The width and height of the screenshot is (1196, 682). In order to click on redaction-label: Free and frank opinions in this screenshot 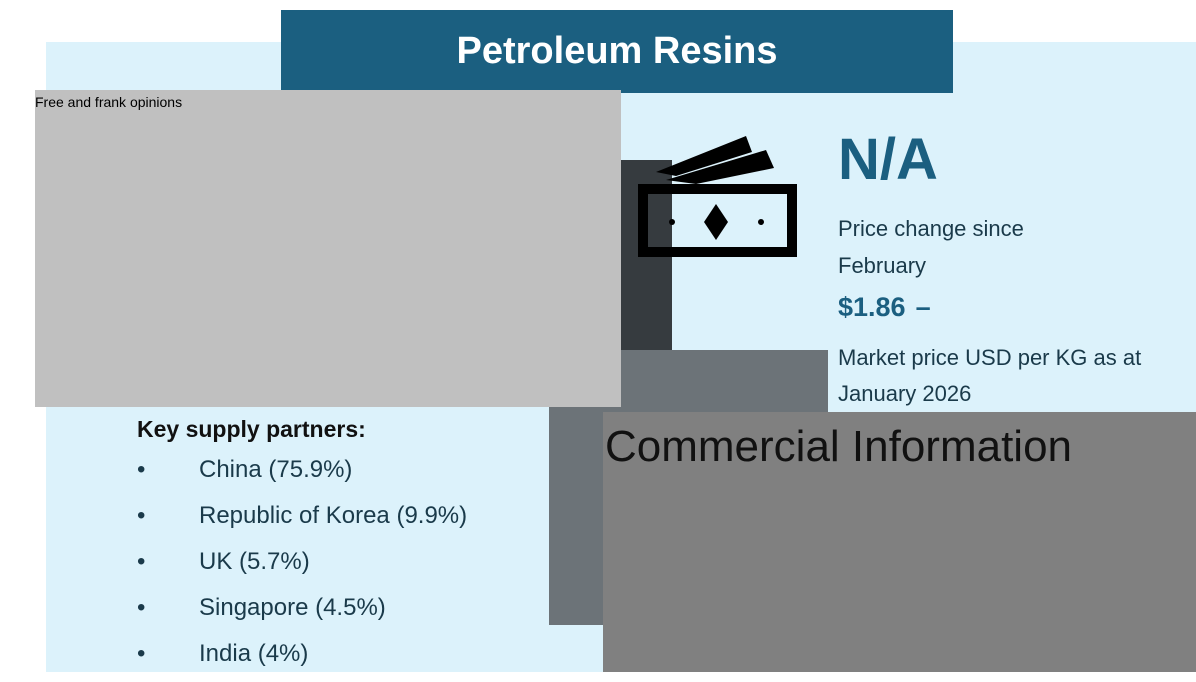, I will do `click(109, 102)`.